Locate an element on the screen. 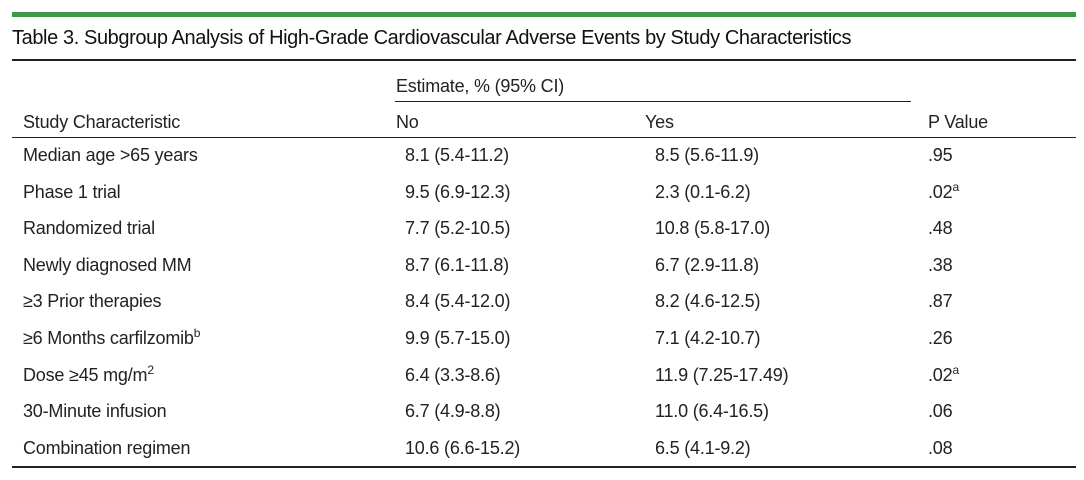 Image resolution: width=1084 pixels, height=480 pixels. characteristic-text: Randomized trial is located at coordinates (89, 228).